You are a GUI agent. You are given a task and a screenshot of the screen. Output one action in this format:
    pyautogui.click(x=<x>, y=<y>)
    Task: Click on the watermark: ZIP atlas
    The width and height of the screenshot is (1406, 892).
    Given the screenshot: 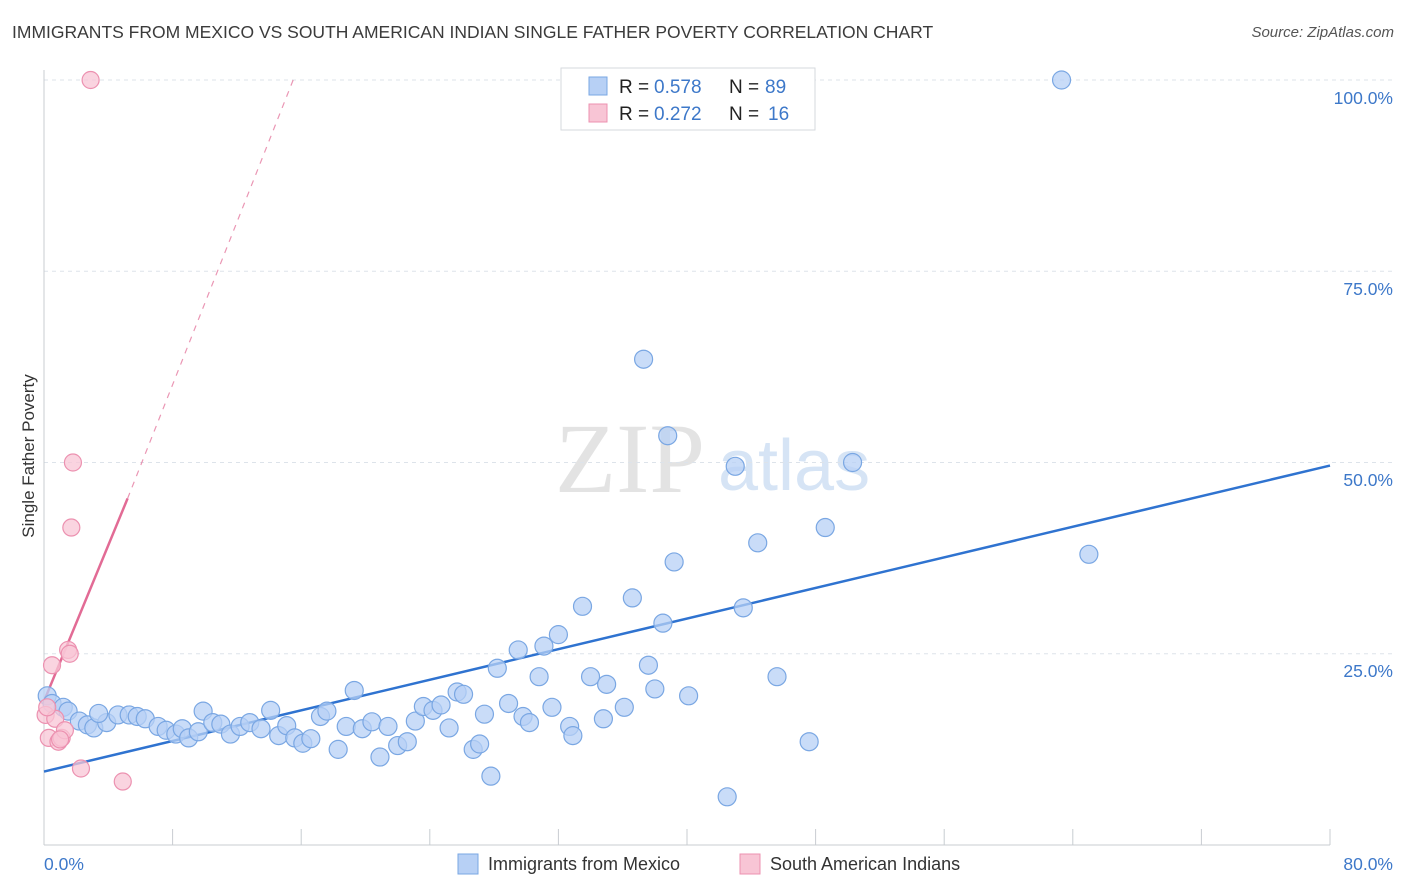 What is the action you would take?
    pyautogui.click(x=712, y=458)
    